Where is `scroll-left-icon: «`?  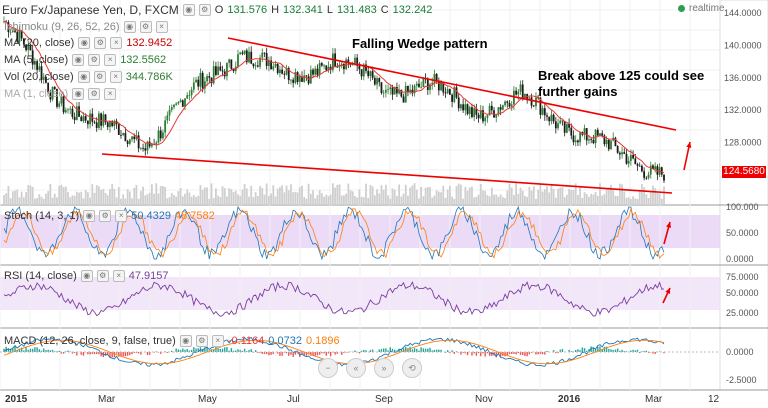
scroll-left-icon: « is located at coordinates (356, 368).